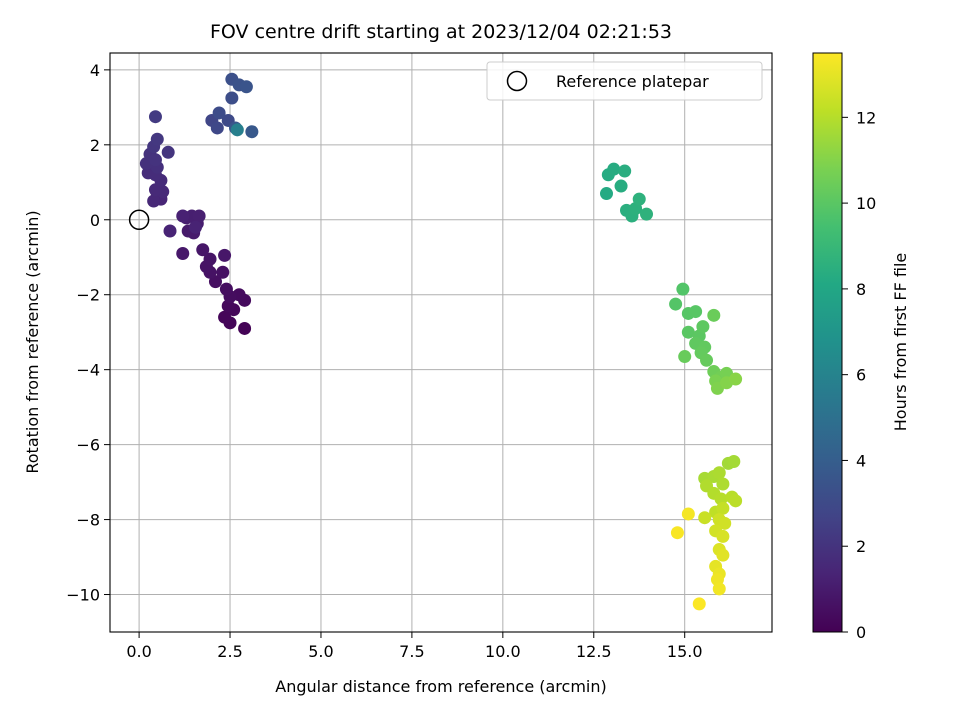 Image resolution: width=960 pixels, height=724 pixels. I want to click on x-tick-label: 7.5, so click(411, 651).